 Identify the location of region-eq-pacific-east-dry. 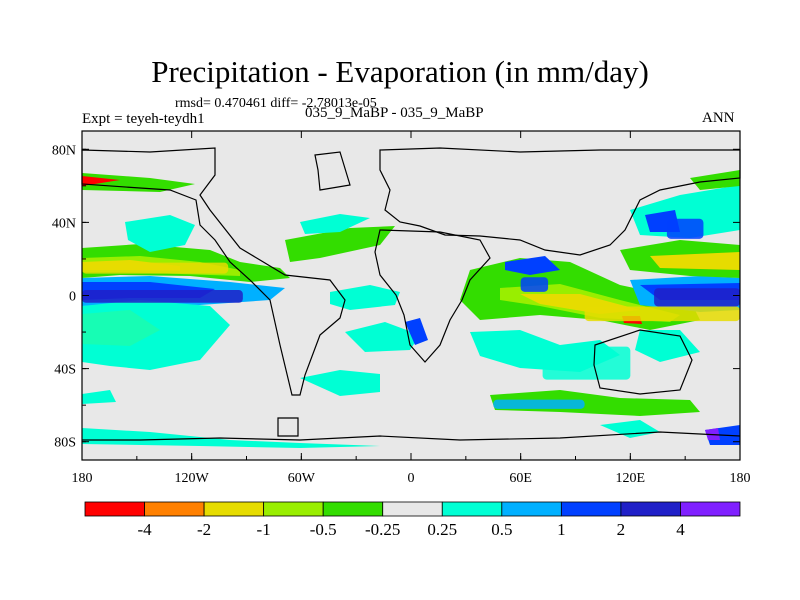
(162, 296).